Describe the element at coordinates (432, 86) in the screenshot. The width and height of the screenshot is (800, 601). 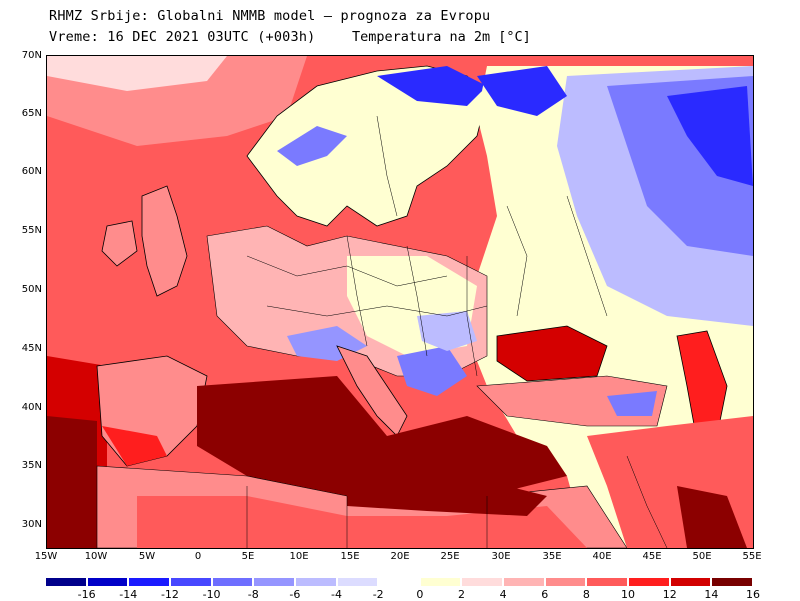
I see `lapland-cold` at that location.